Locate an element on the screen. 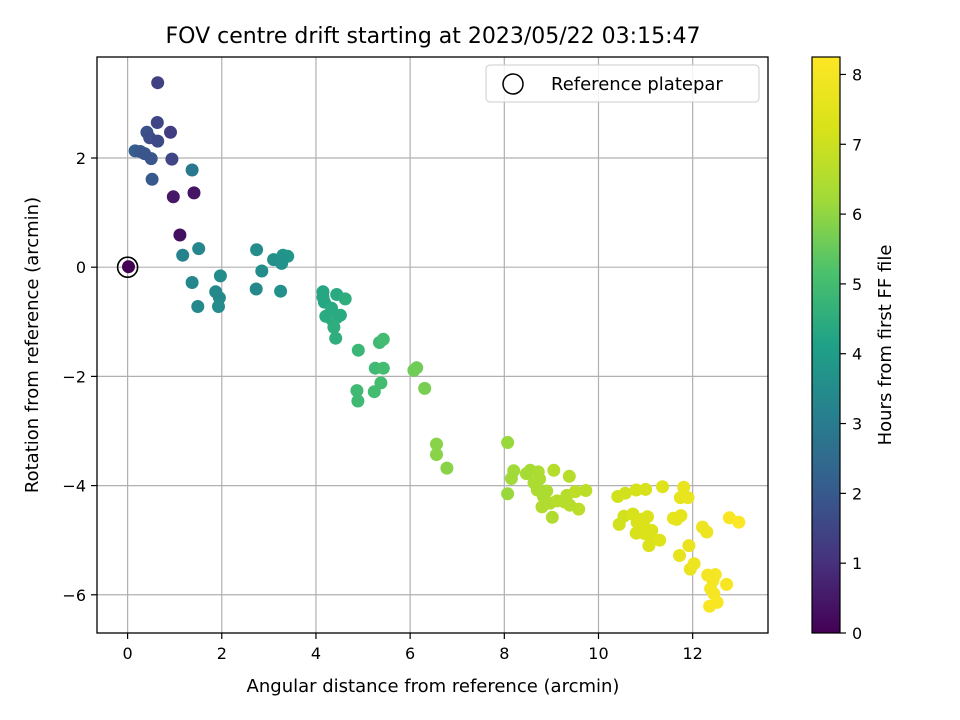 This screenshot has height=720, width=960. legend-reference-icon is located at coordinates (513, 84).